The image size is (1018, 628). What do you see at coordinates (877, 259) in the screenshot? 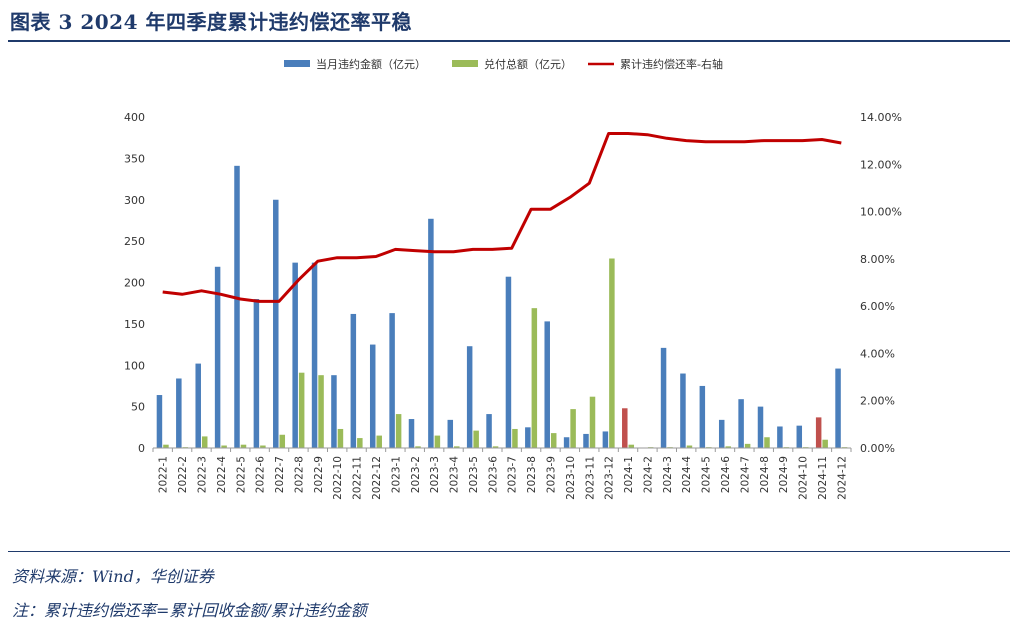
I see `right-tick-label: 8.00%` at bounding box center [877, 259].